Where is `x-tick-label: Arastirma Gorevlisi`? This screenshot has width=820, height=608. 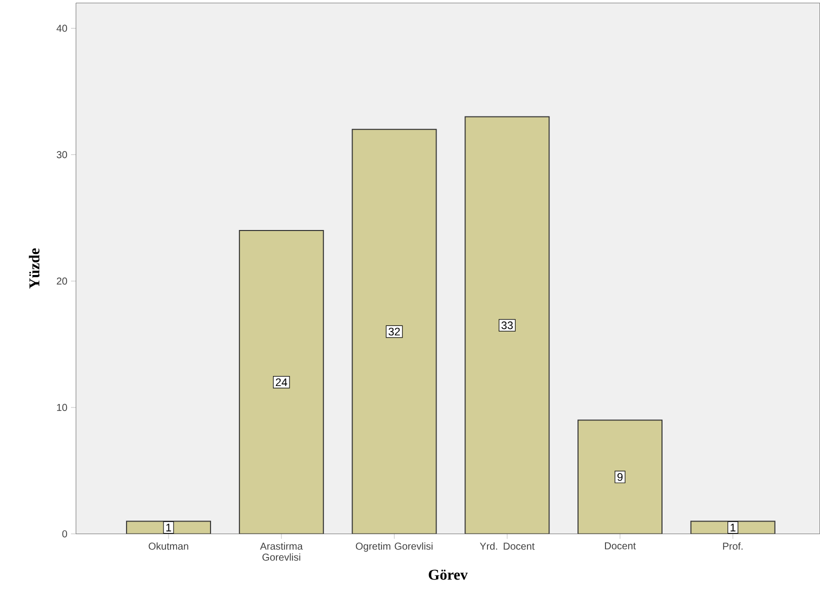 x-tick-label: Arastirma Gorevlisi is located at coordinates (281, 551).